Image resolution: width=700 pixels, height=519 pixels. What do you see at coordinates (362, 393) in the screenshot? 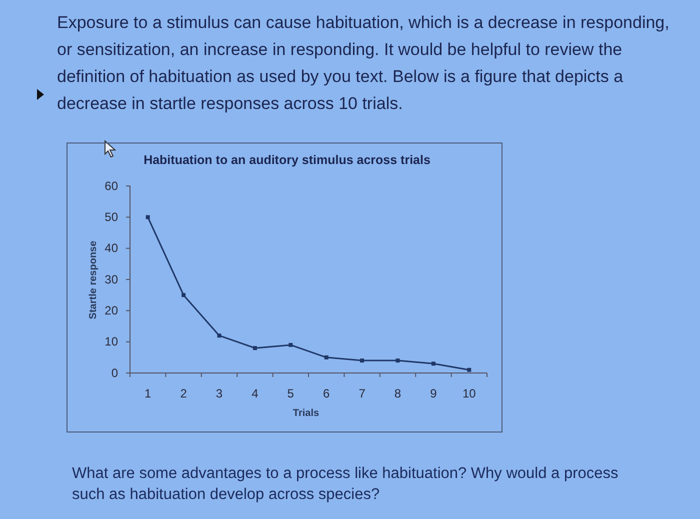
I see `x-tick-label: 7` at bounding box center [362, 393].